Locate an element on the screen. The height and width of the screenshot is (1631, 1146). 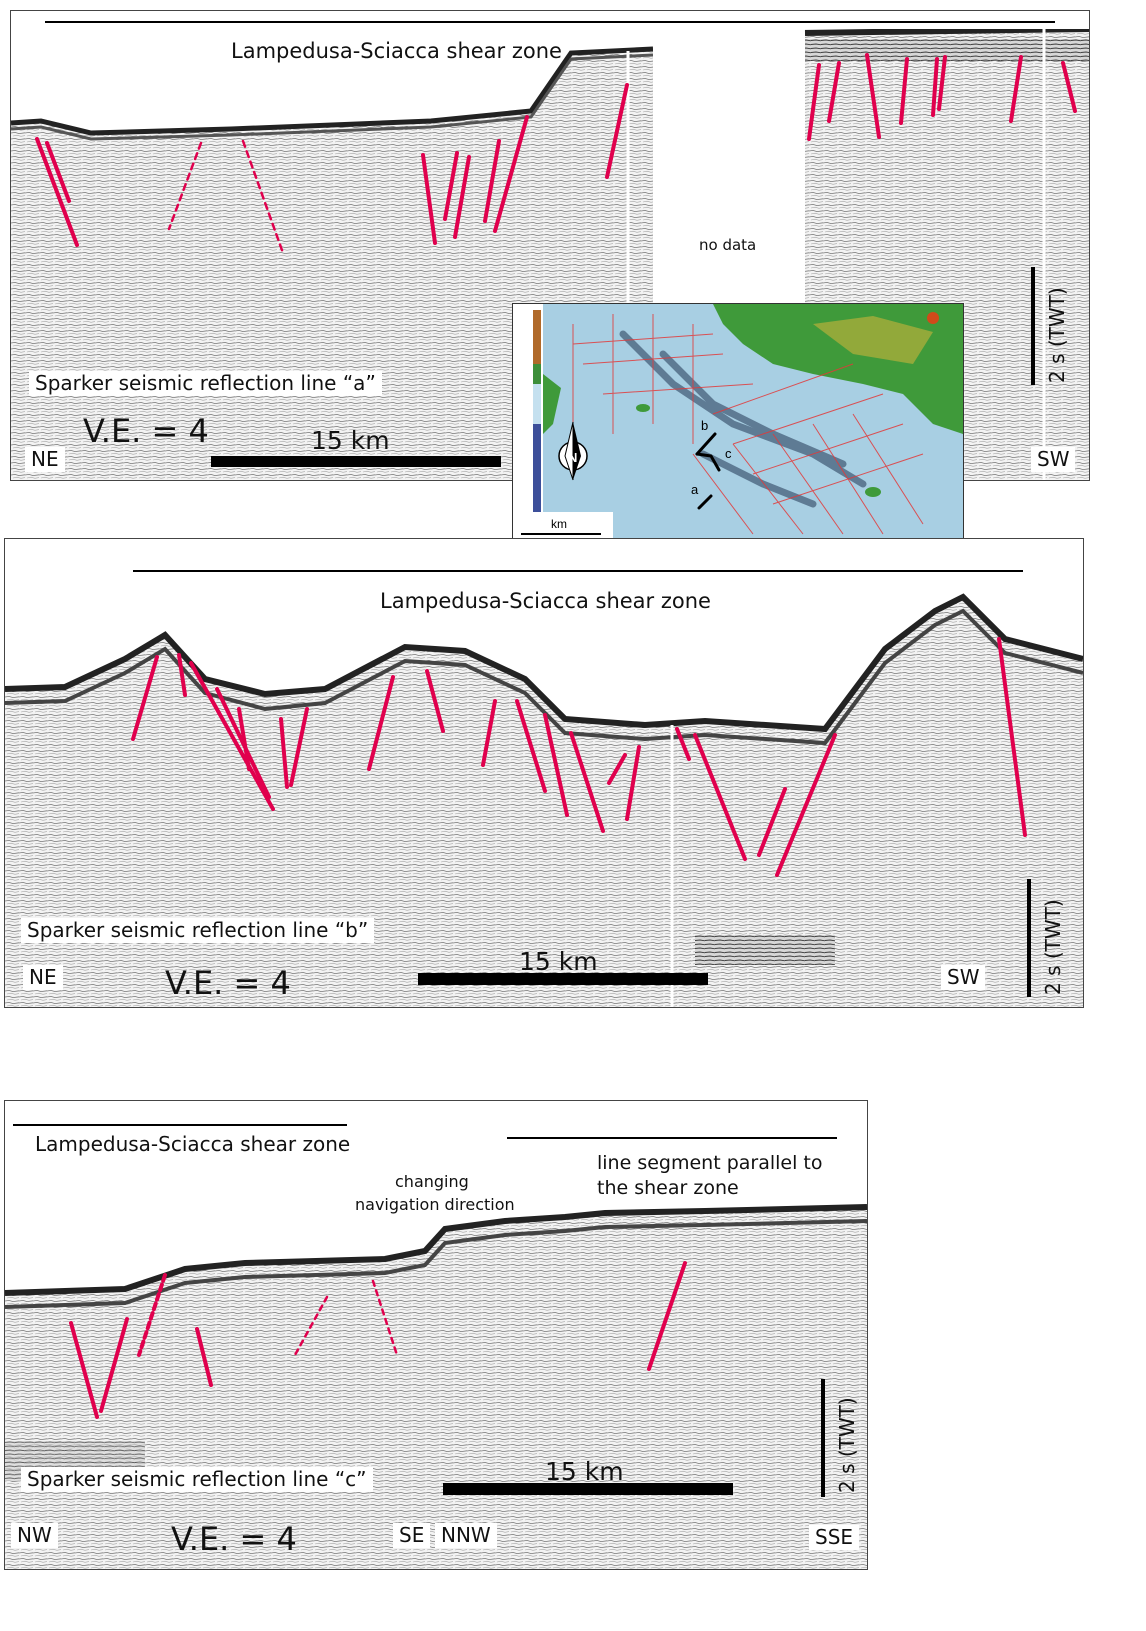
water-column-b is located at coordinates (544, 634).